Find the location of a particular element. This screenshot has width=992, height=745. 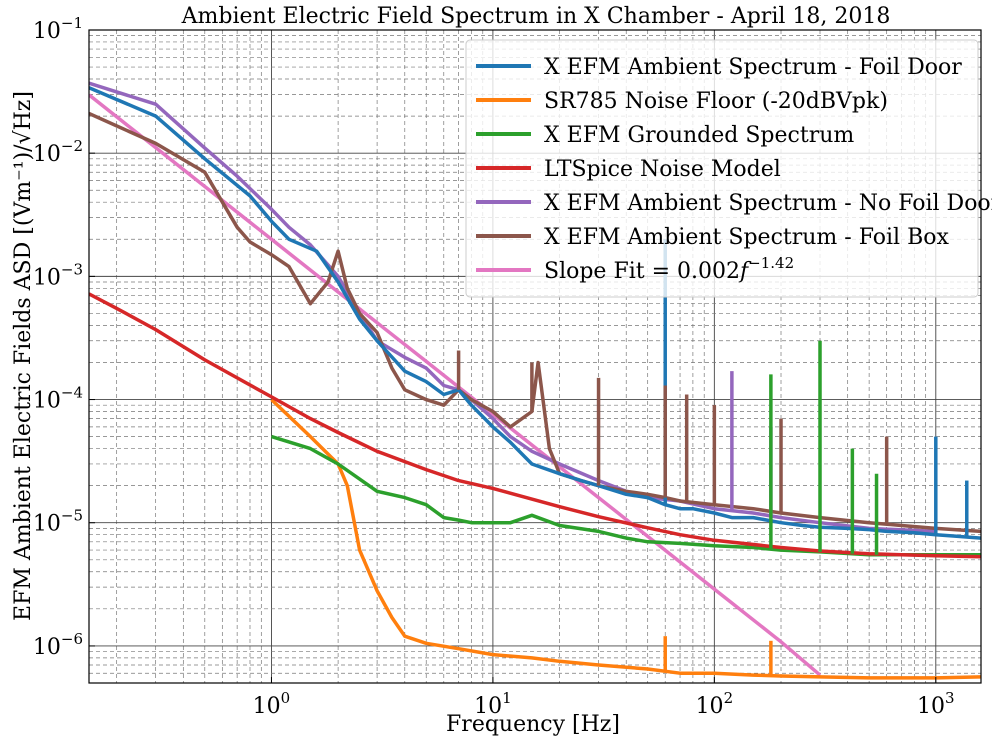

x-tick-label: 10² is located at coordinates (715, 704).